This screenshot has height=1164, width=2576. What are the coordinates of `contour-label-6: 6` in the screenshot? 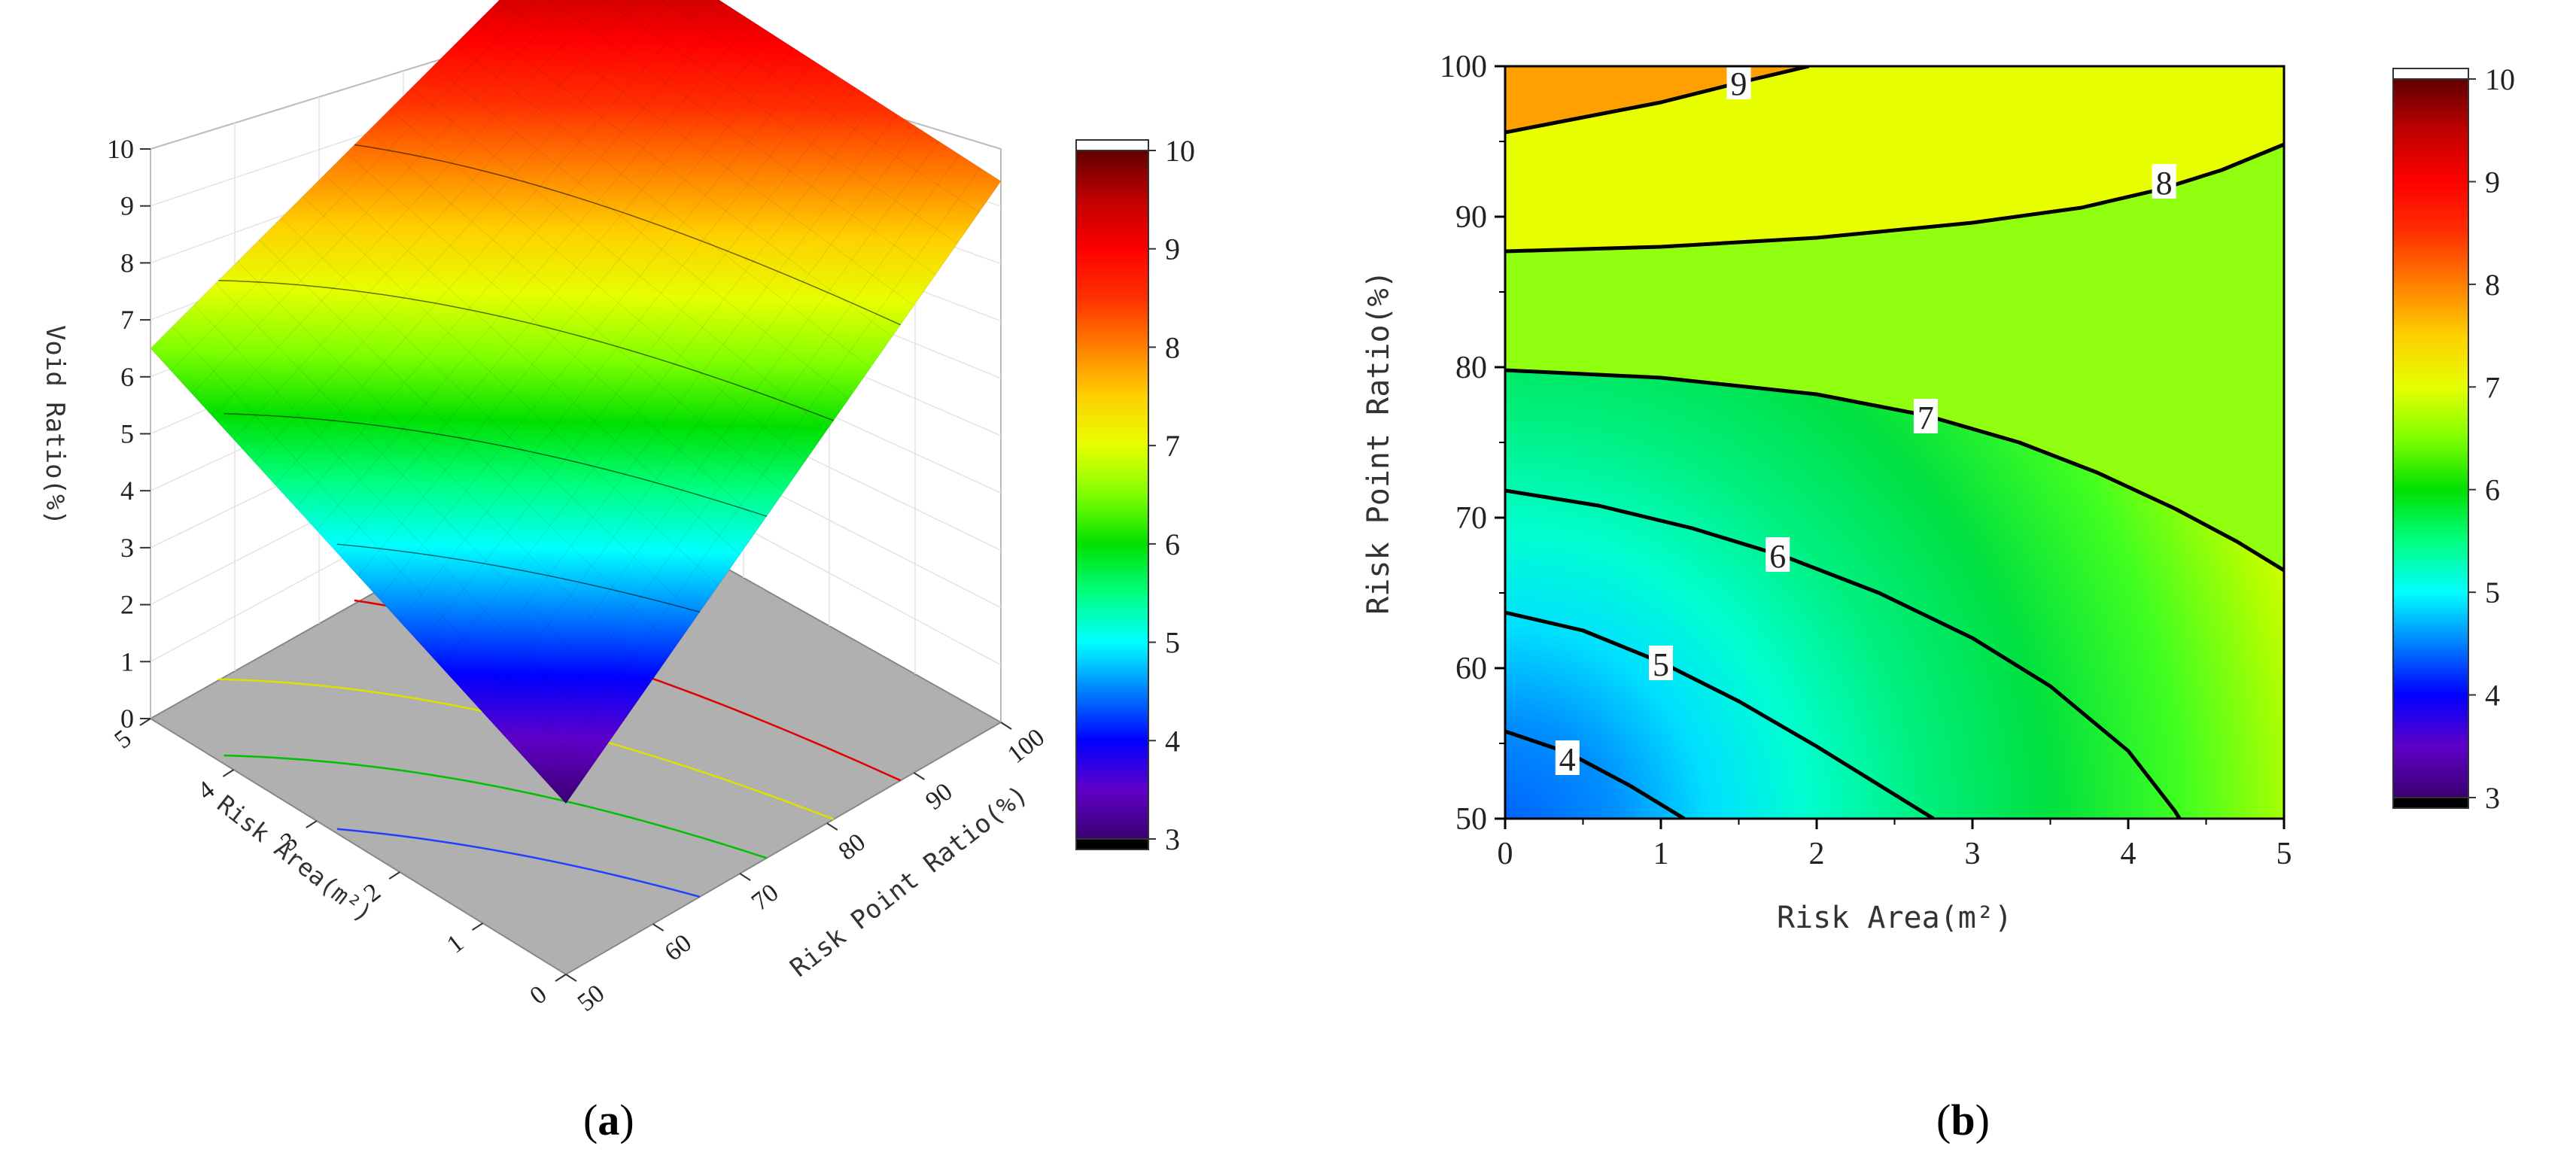 It's located at (1777, 556).